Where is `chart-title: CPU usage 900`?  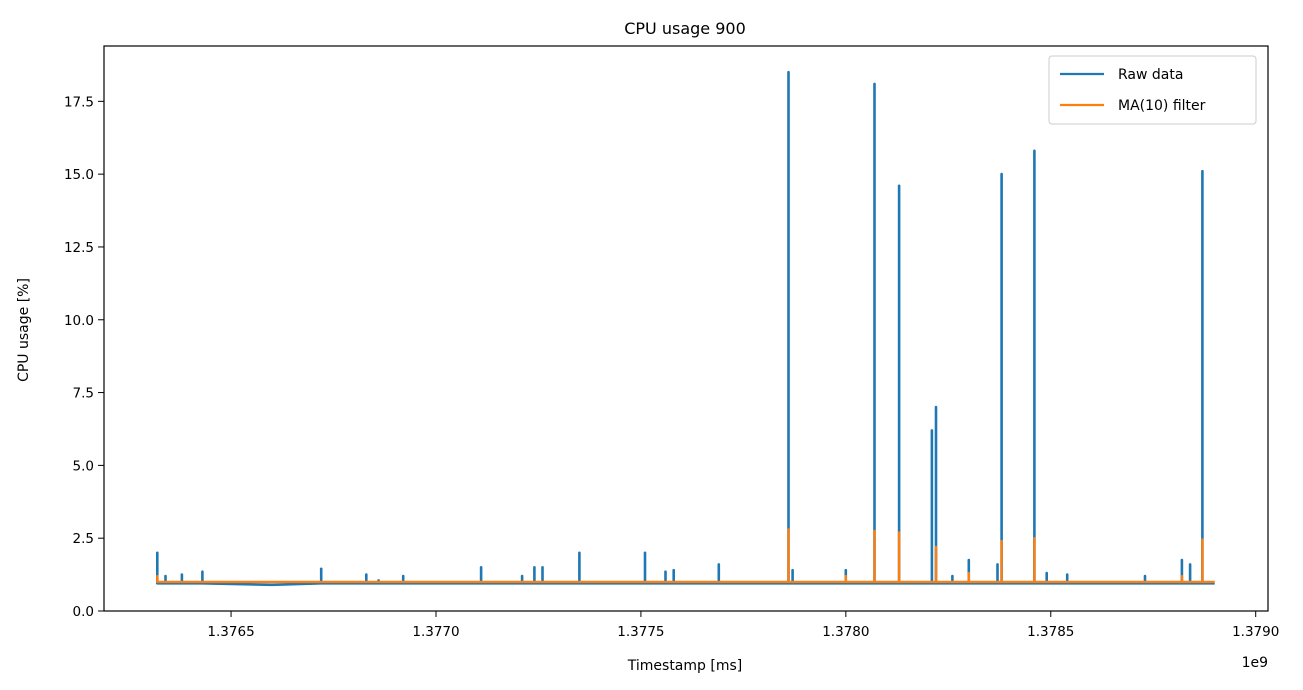
chart-title: CPU usage 900 is located at coordinates (685, 28).